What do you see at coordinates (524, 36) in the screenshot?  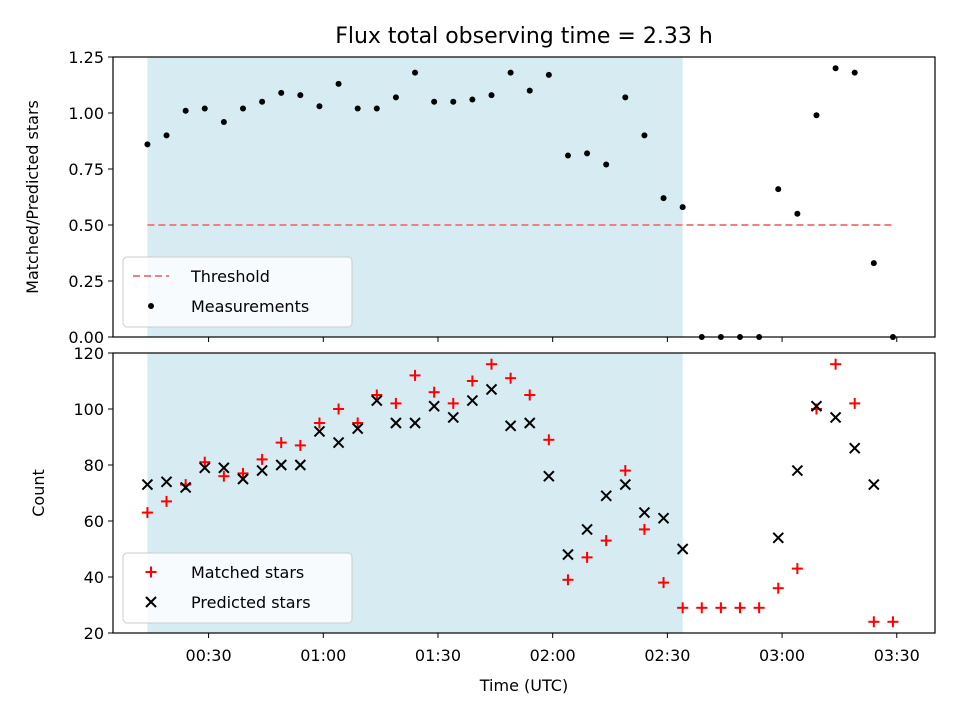 I see `chart-title: Flux total observing time = 2.33 h` at bounding box center [524, 36].